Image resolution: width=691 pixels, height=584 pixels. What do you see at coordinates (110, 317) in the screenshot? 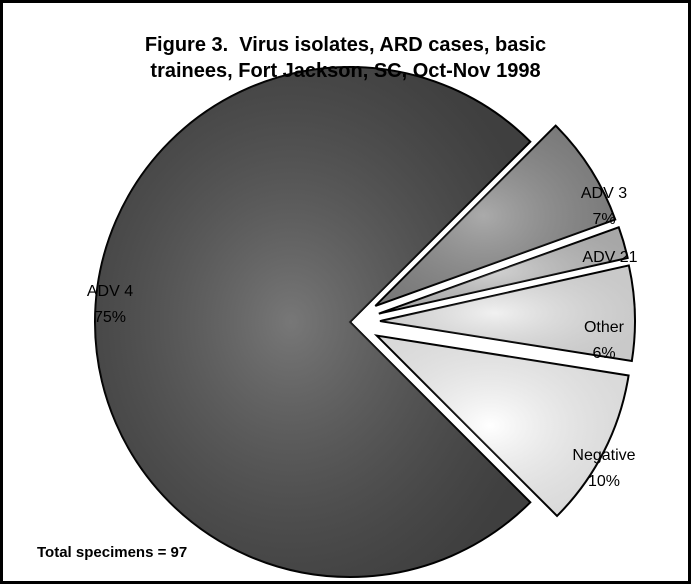
I see `value-label: 75%` at bounding box center [110, 317].